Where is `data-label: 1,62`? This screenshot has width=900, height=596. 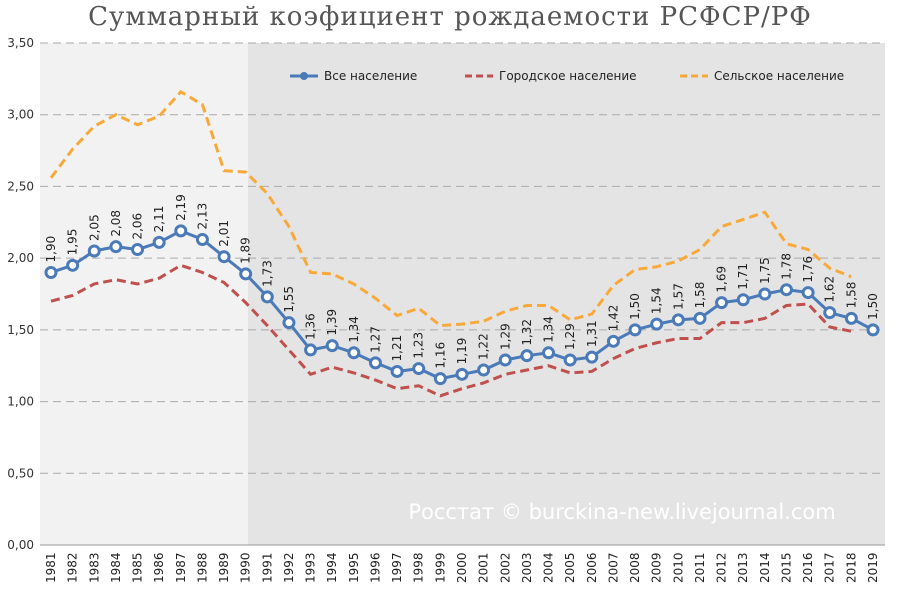
data-label: 1,62 is located at coordinates (830, 289).